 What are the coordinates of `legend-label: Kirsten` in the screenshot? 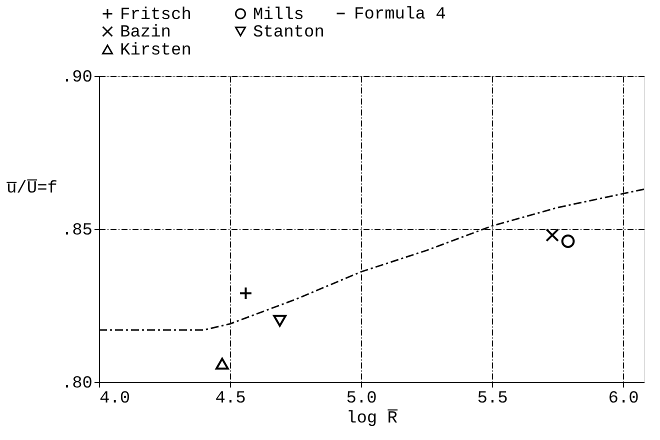 It's located at (156, 51).